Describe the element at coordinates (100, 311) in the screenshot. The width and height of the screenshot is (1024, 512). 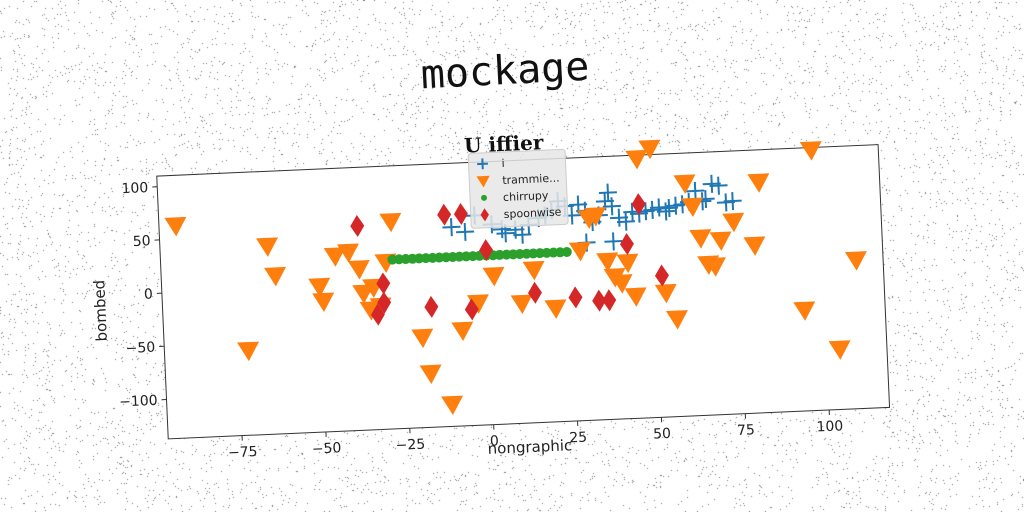
I see `y-axis-label: bombed` at that location.